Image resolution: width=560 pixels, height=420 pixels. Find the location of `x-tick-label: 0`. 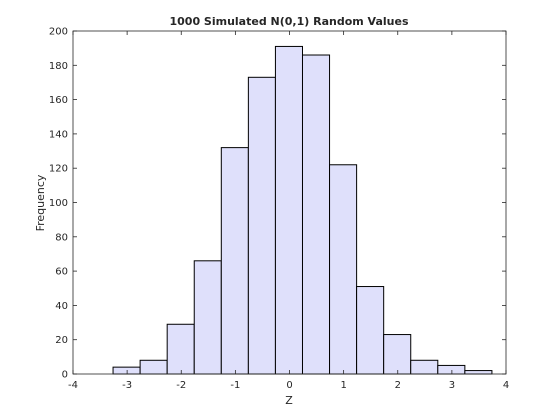

x-tick-label: 0 is located at coordinates (289, 385).